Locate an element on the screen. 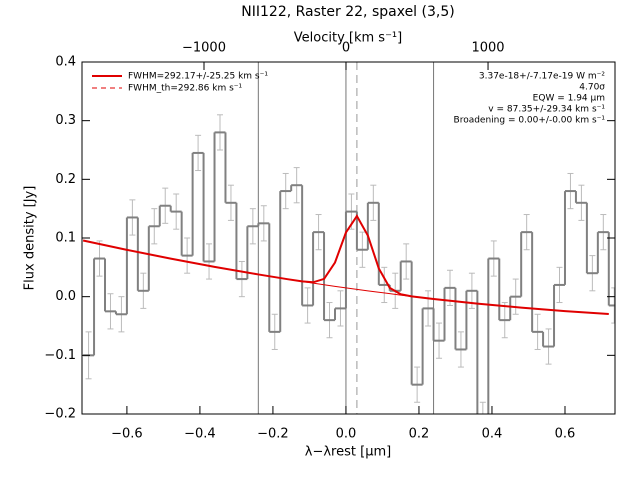 This screenshot has height=480, width=640. annotation: v = 87.35+/-29.34 km s⁻¹ is located at coordinates (546, 110).